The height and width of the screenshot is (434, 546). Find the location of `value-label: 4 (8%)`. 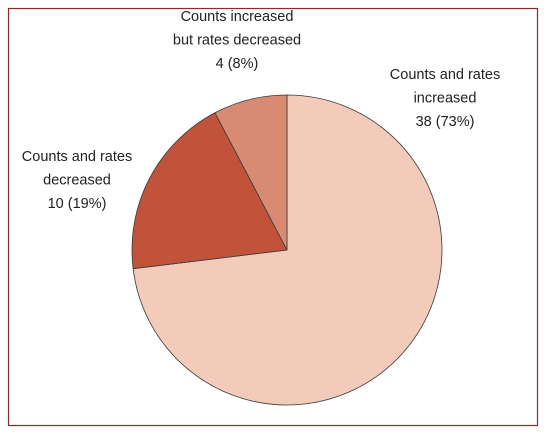

value-label: 4 (8%) is located at coordinates (237, 64).